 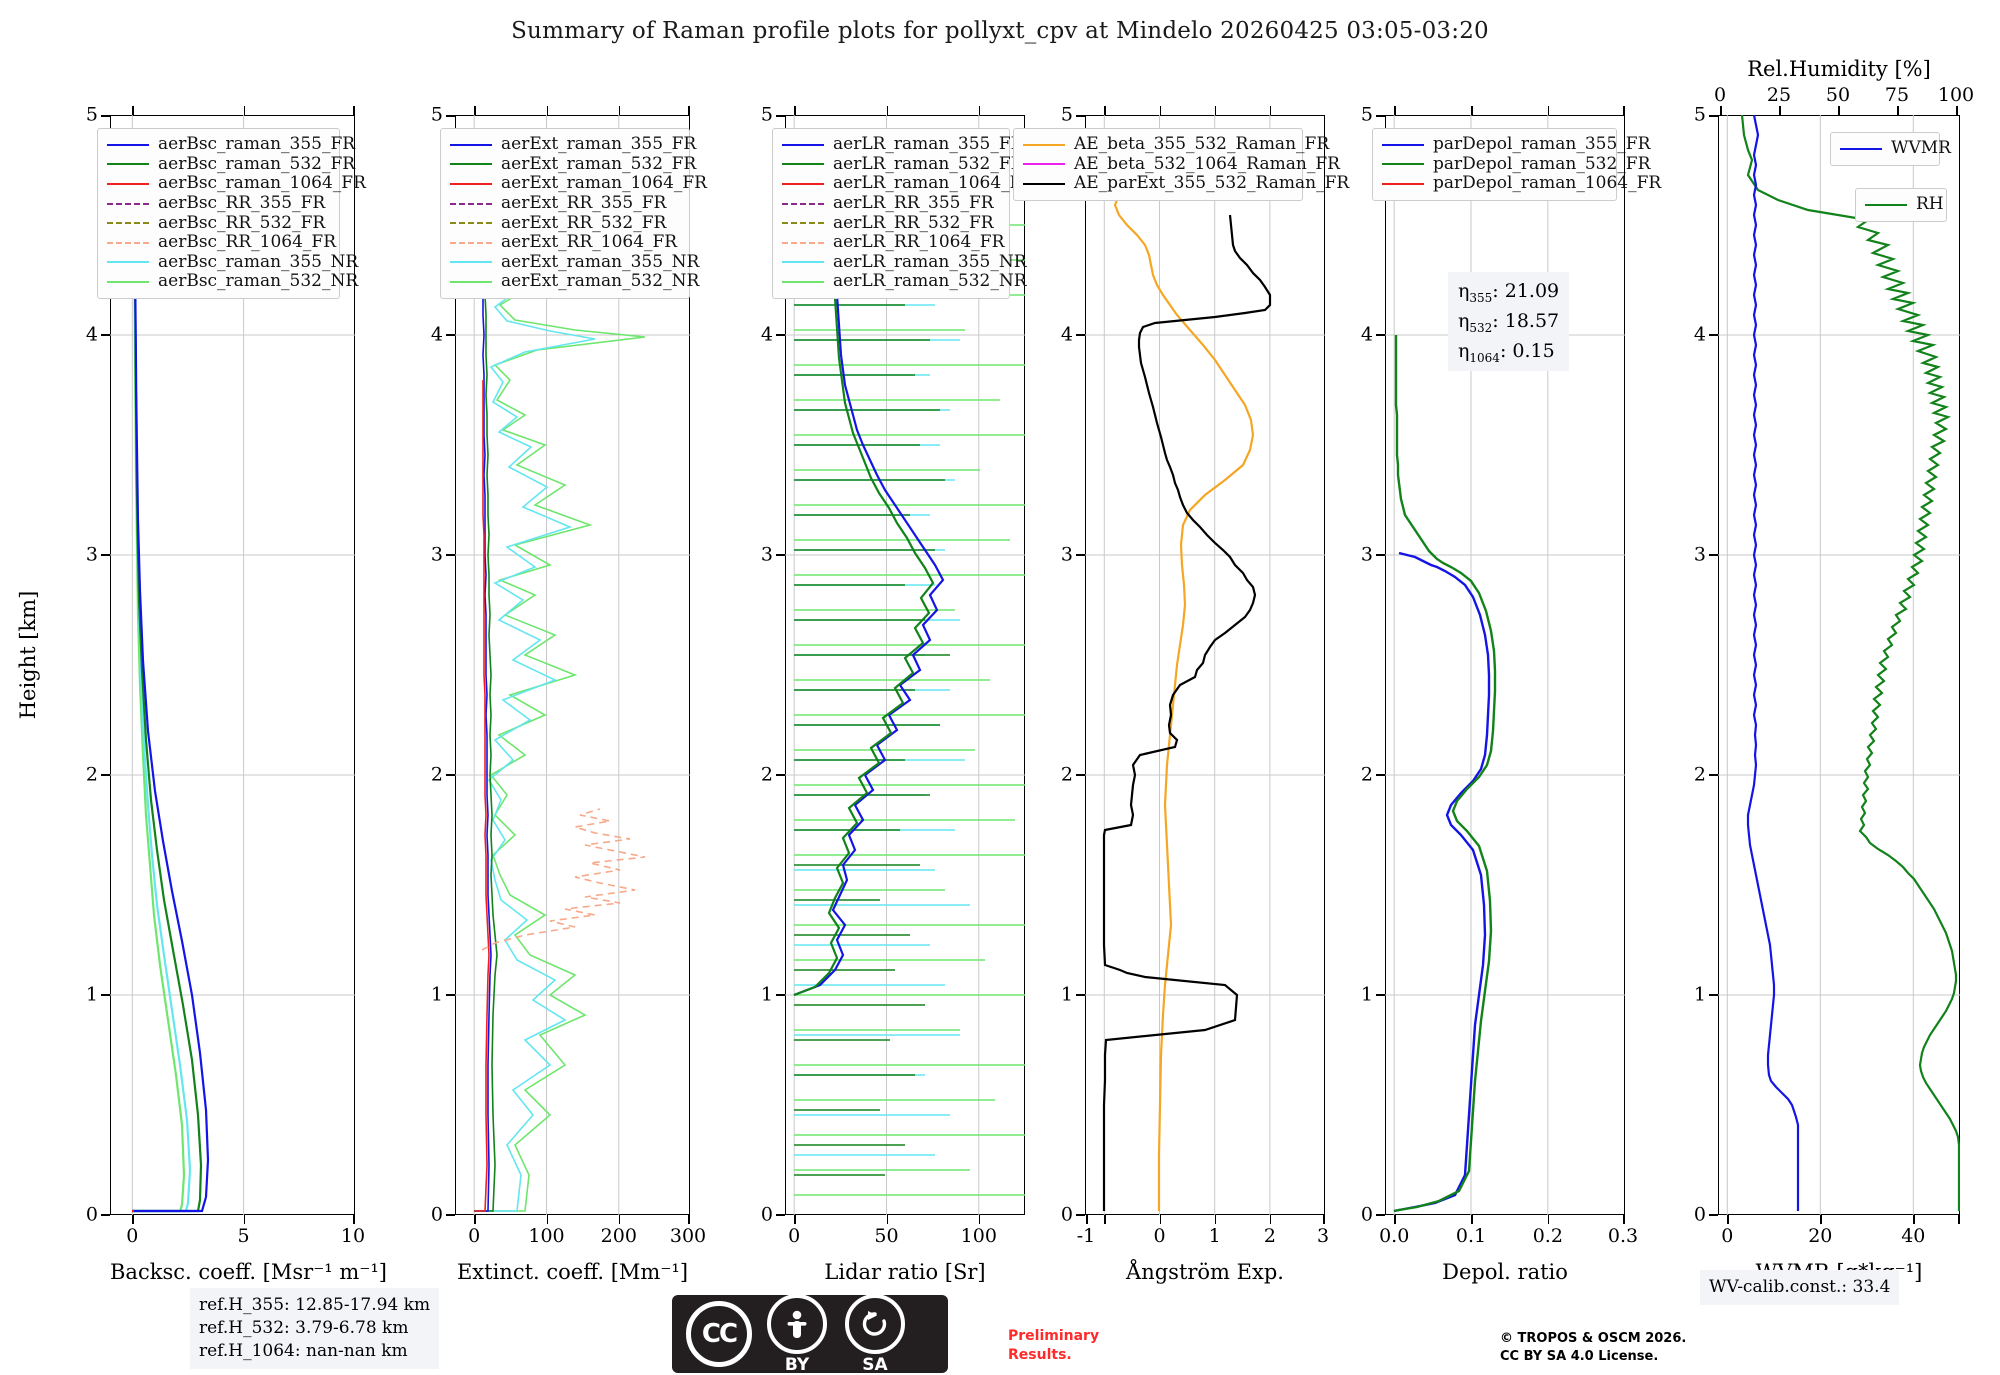 What do you see at coordinates (886, 1236) in the screenshot?
I see `x-tick-label: 50` at bounding box center [886, 1236].